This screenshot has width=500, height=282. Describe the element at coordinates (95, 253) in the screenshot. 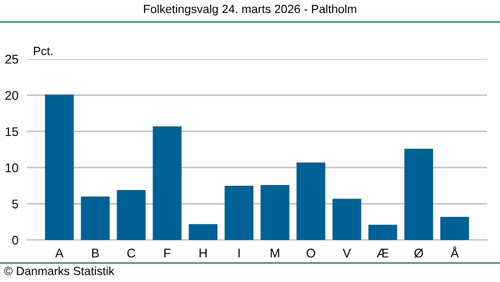

I see `x-tick-label: B` at that location.